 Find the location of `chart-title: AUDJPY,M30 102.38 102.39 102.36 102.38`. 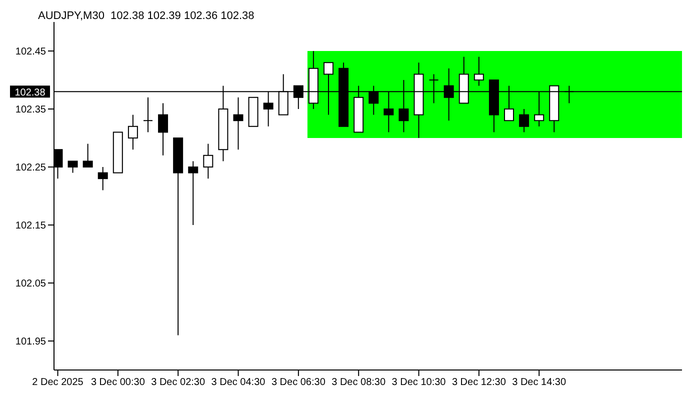

chart-title: AUDJPY,M30 102.38 102.39 102.36 102.38 is located at coordinates (146, 16).